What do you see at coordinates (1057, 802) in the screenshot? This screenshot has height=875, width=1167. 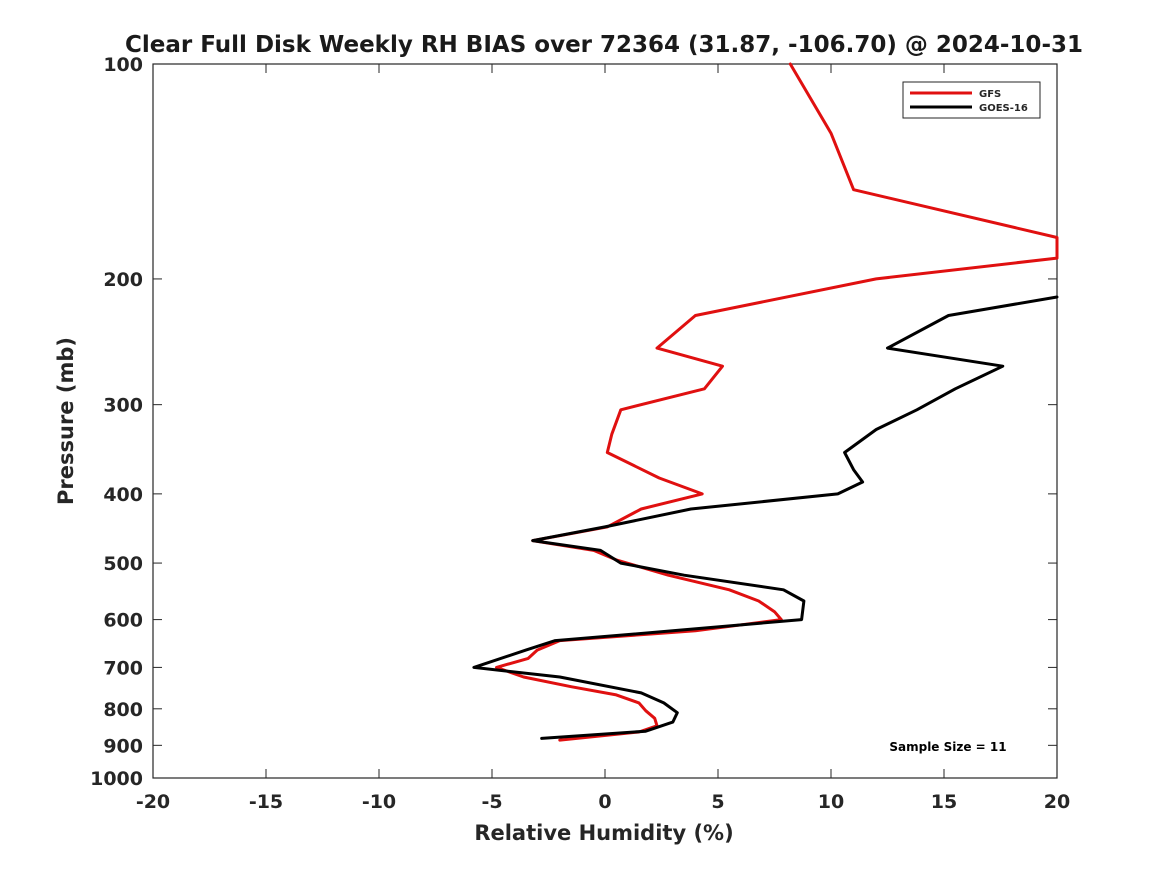 I see `x-tick-label: 20` at bounding box center [1057, 802].